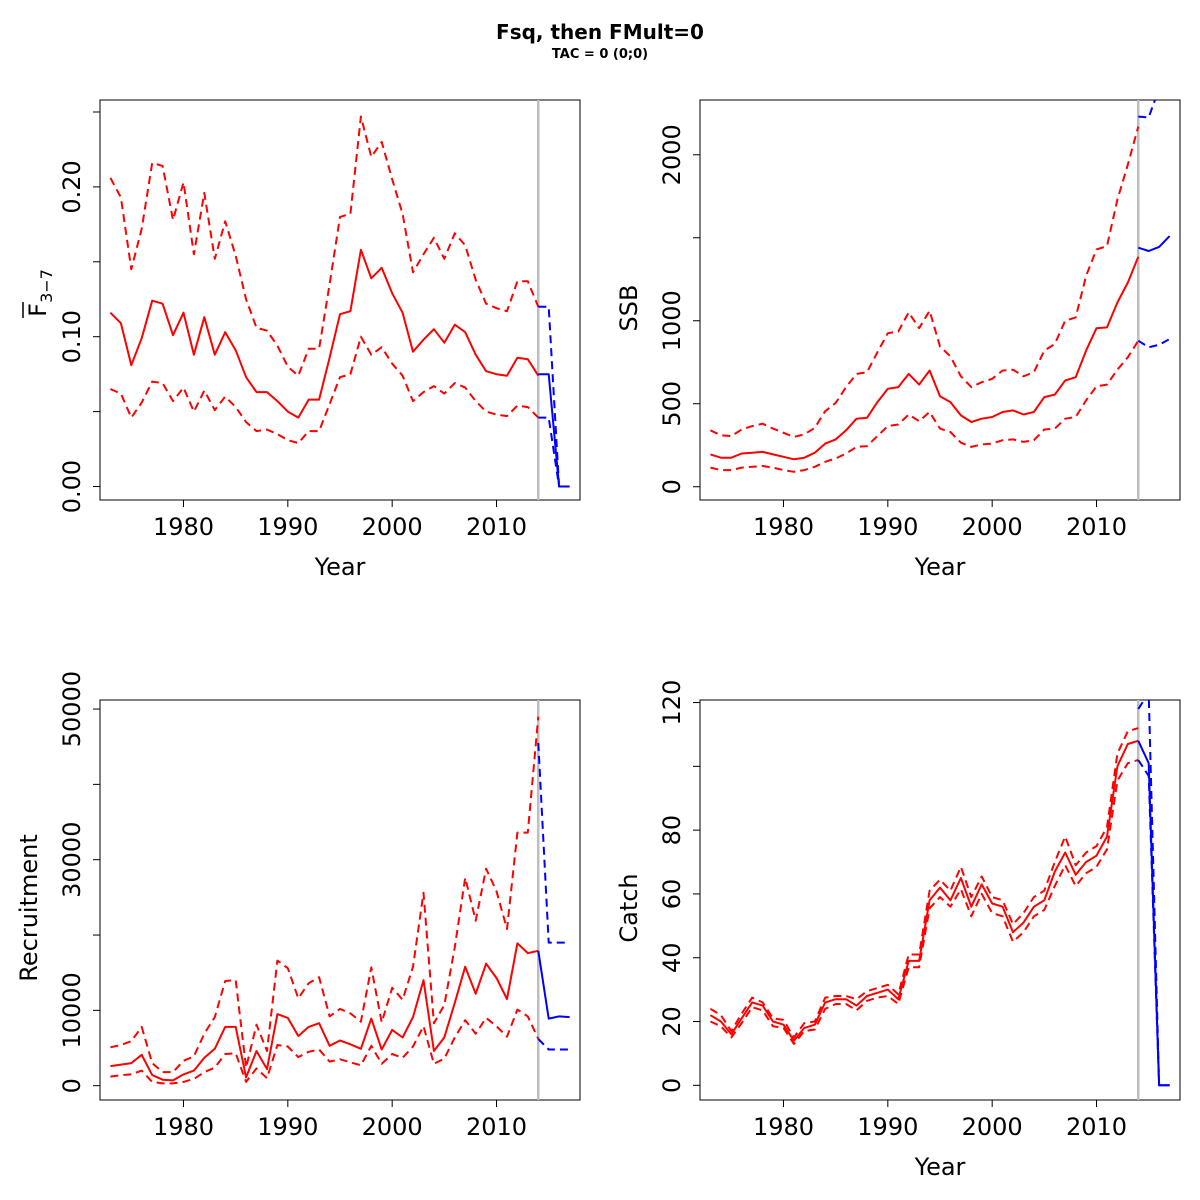 The image size is (1200, 1200). Describe the element at coordinates (38, 310) in the screenshot. I see `y-axis-label-main: F` at that location.